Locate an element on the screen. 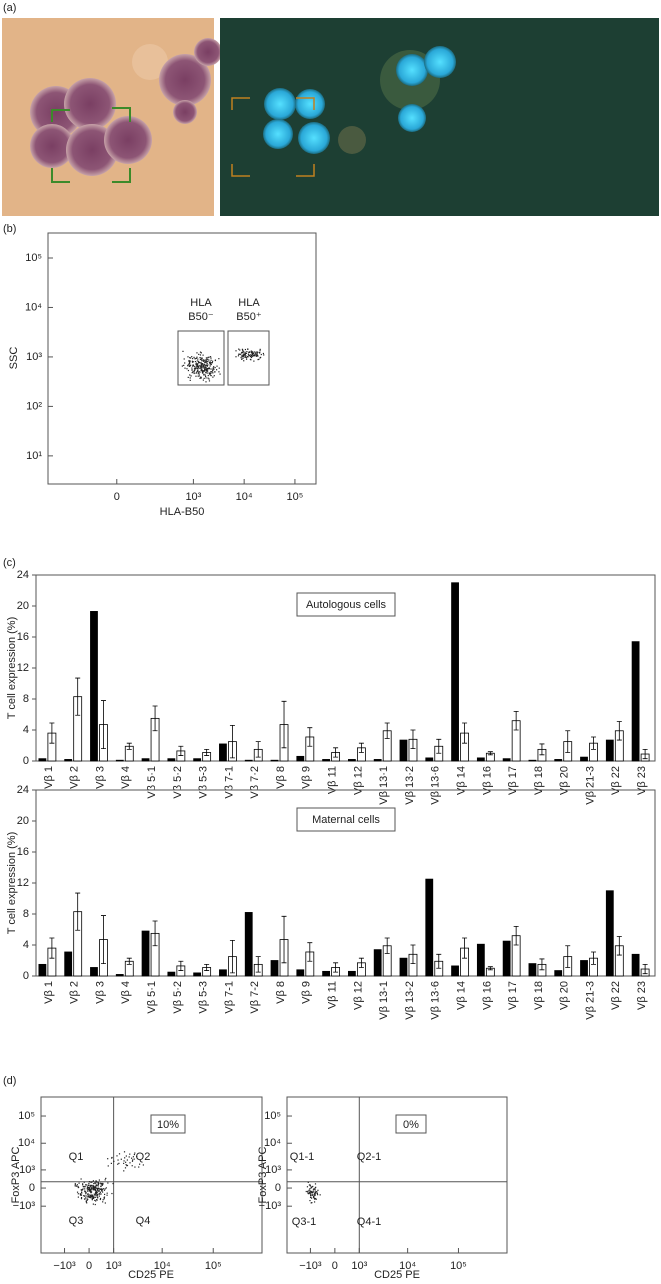 This screenshot has width=661, height=1284. y-tick-label: 10⁴ is located at coordinates (272, 1143).